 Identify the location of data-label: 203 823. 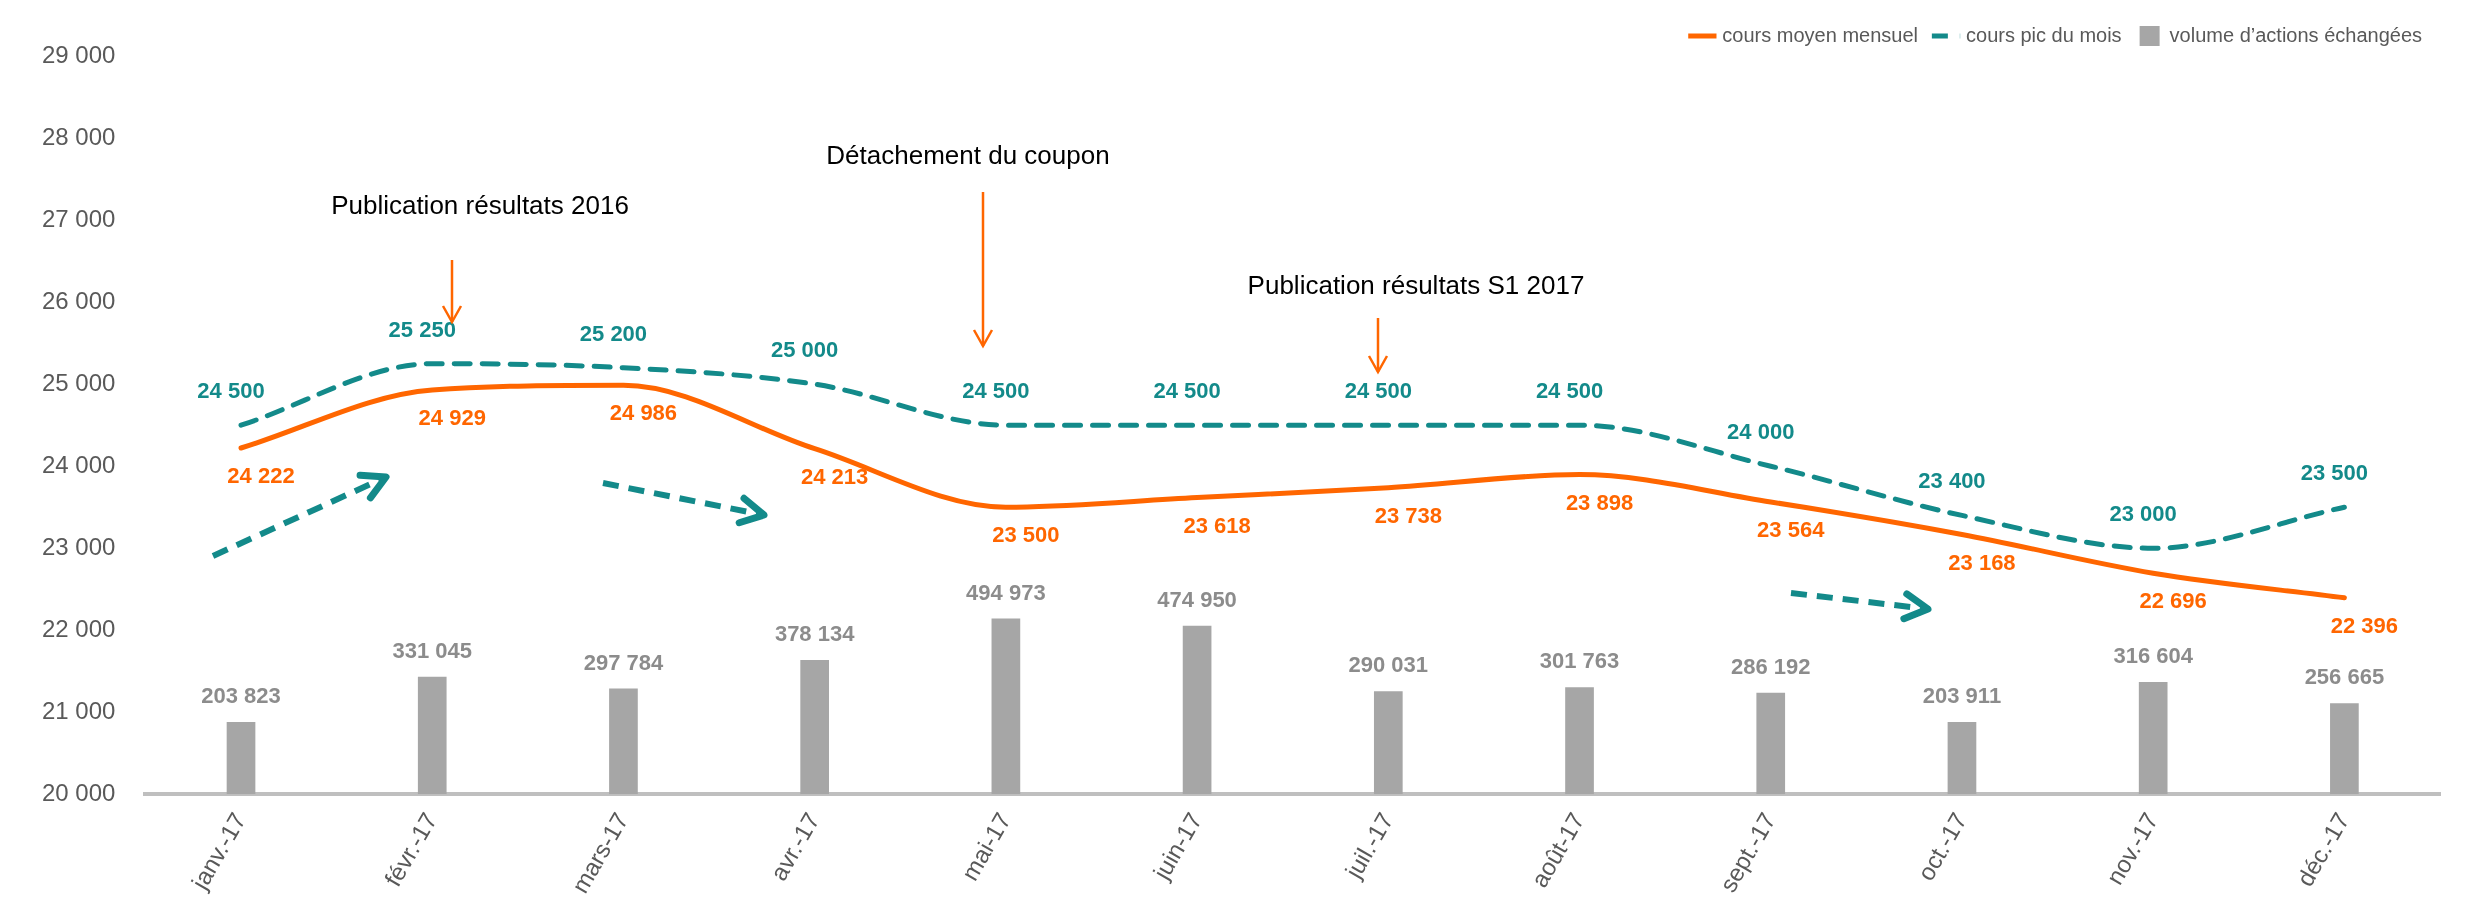
(241, 696).